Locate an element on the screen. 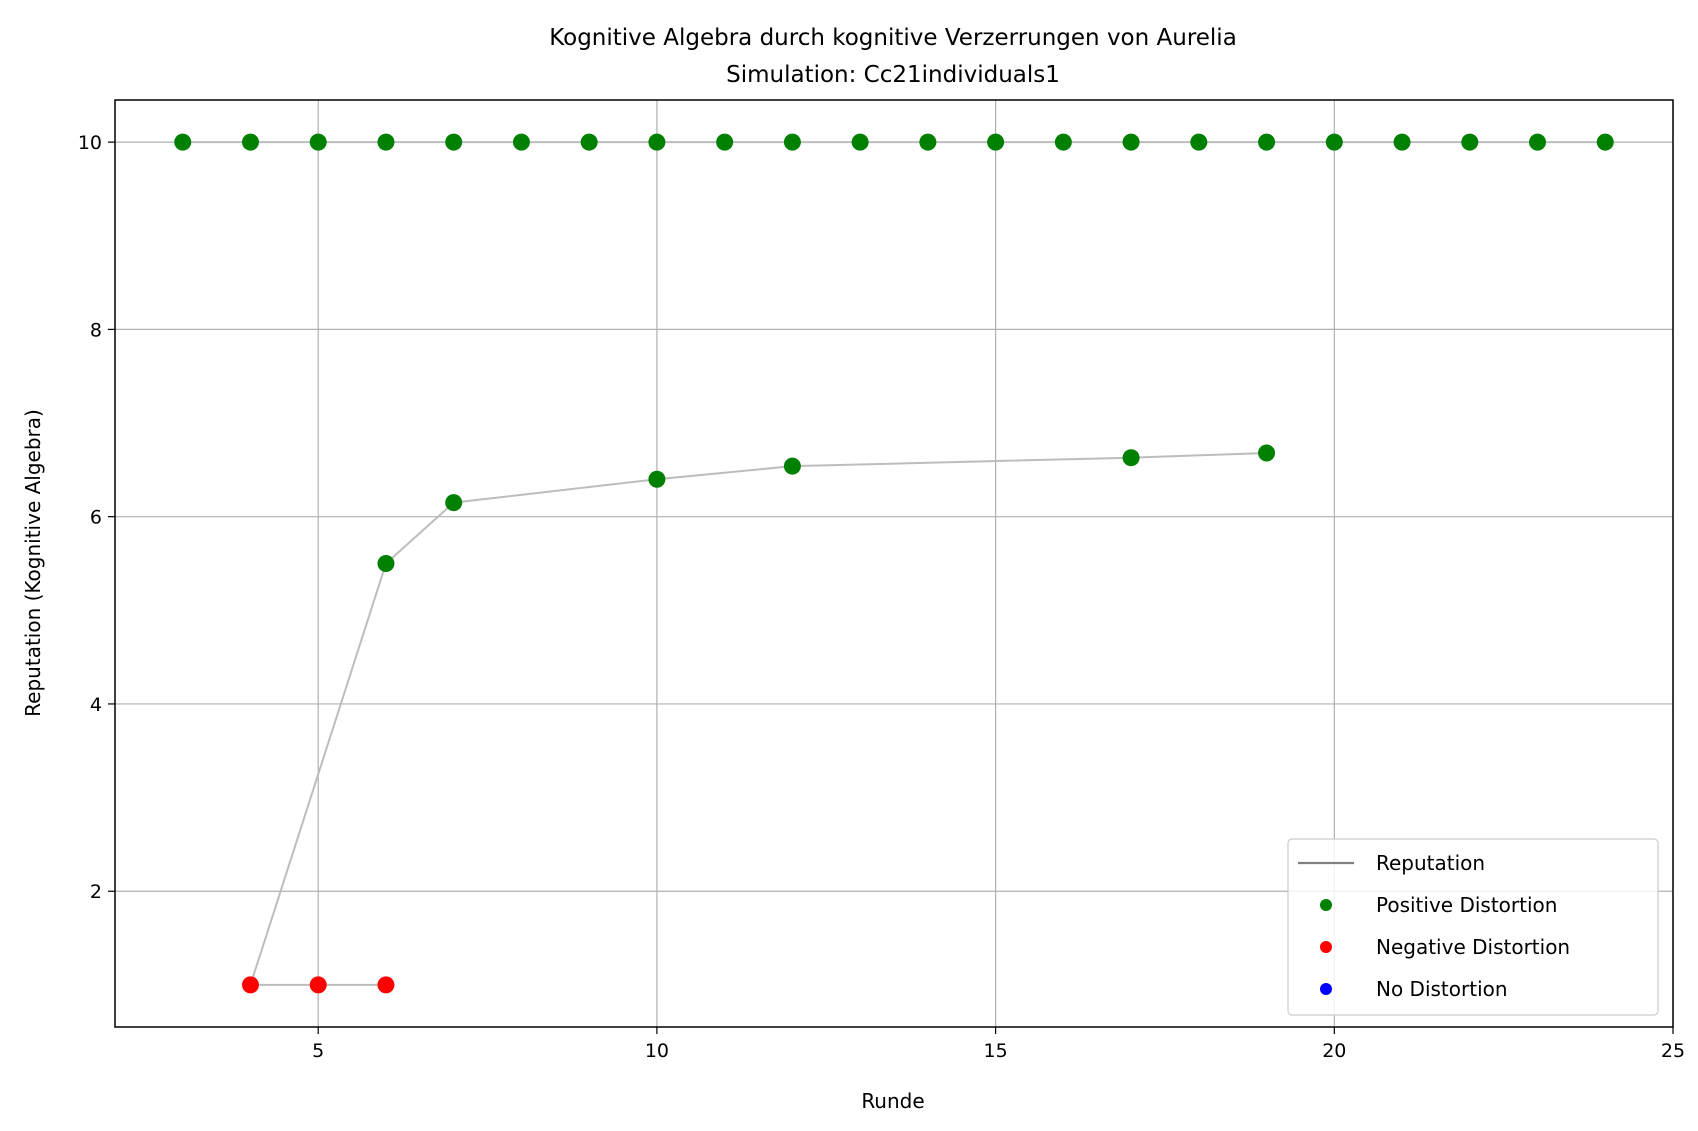 This screenshot has width=1698, height=1131. legend-label-no-distortion: No Distortion is located at coordinates (1442, 989).